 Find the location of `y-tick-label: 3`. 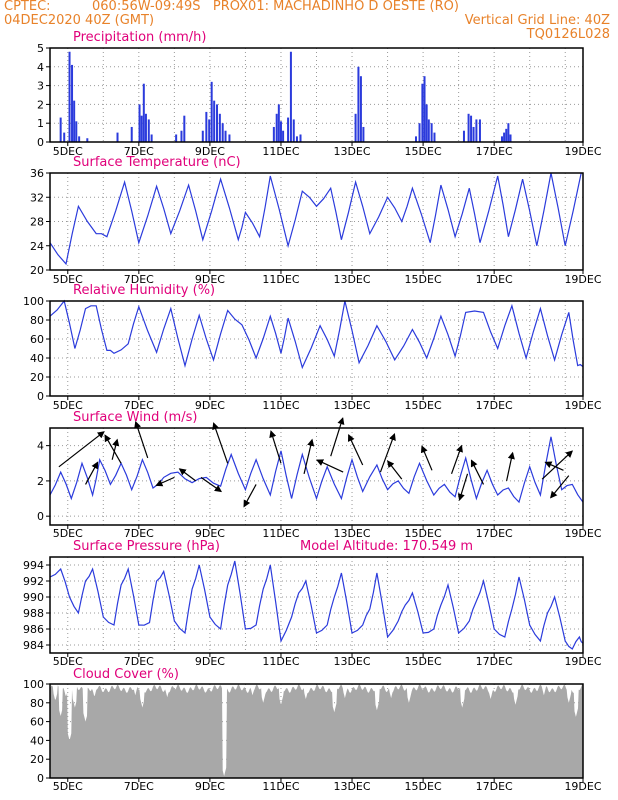

y-tick-label: 3 is located at coordinates (40, 86).